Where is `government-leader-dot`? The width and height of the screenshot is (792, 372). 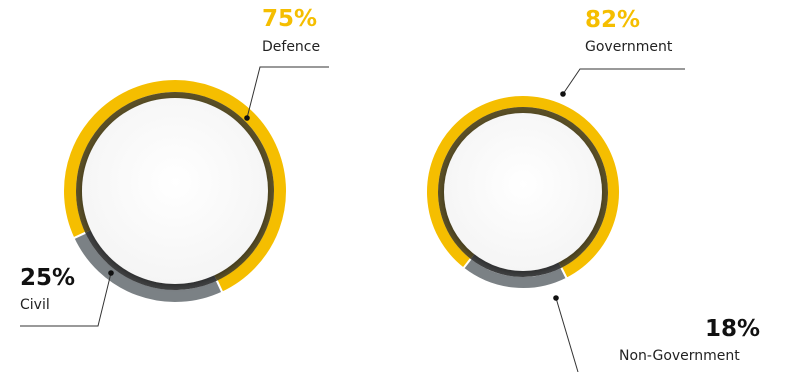 government-leader-dot is located at coordinates (563, 94).